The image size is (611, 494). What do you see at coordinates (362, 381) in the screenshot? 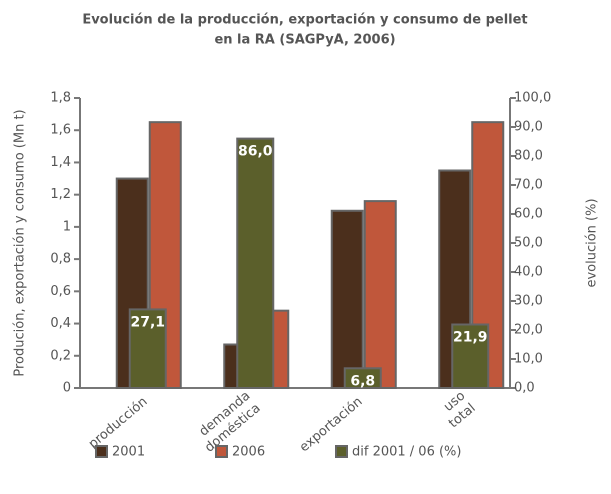
I see `data-label: 6,8` at bounding box center [362, 381].